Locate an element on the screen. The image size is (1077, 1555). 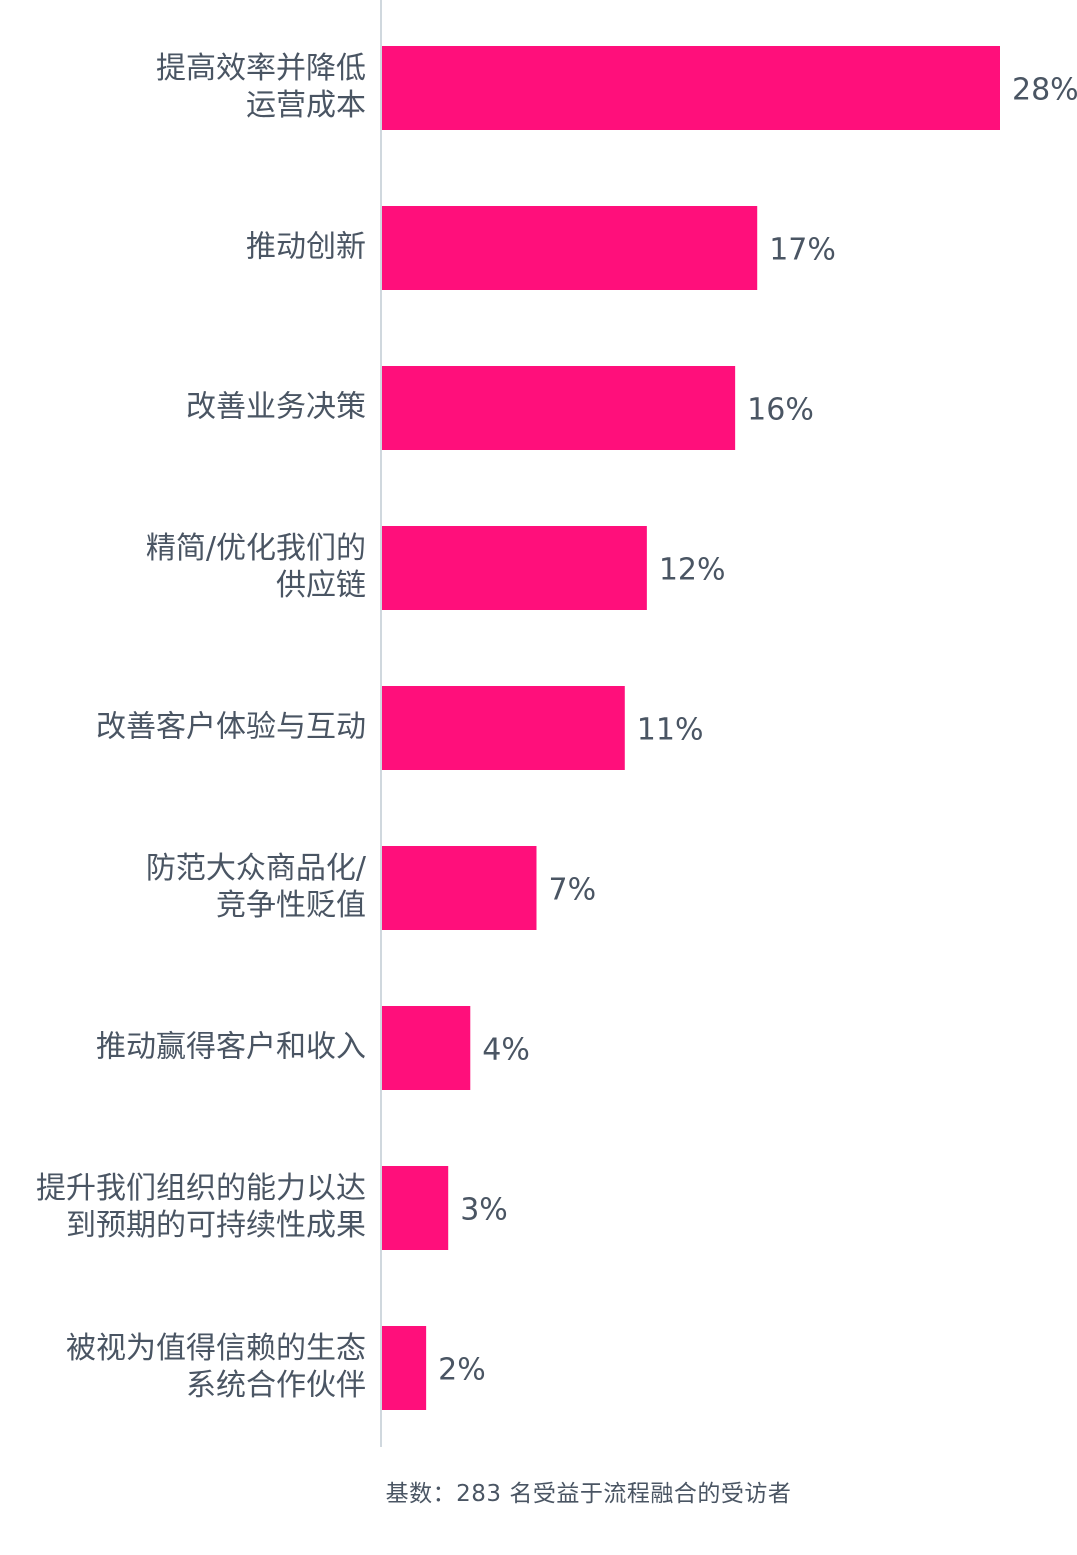
category-label-2: 推动创新 is located at coordinates (306, 247).